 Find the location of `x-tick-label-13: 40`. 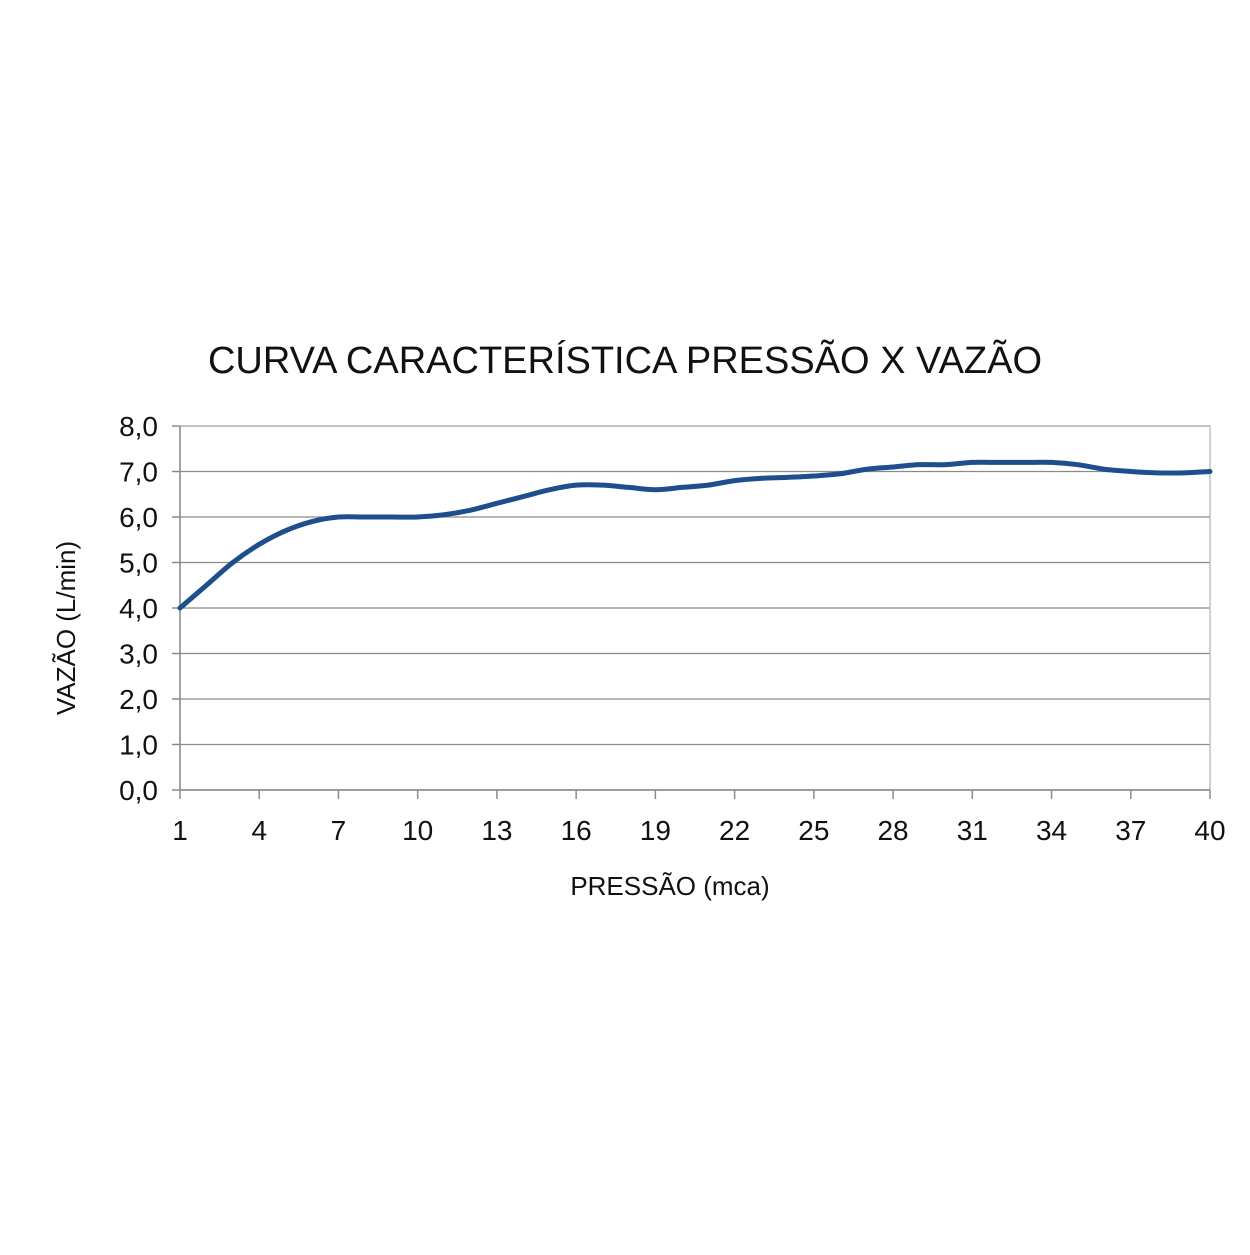

x-tick-label-13: 40 is located at coordinates (1209, 830).